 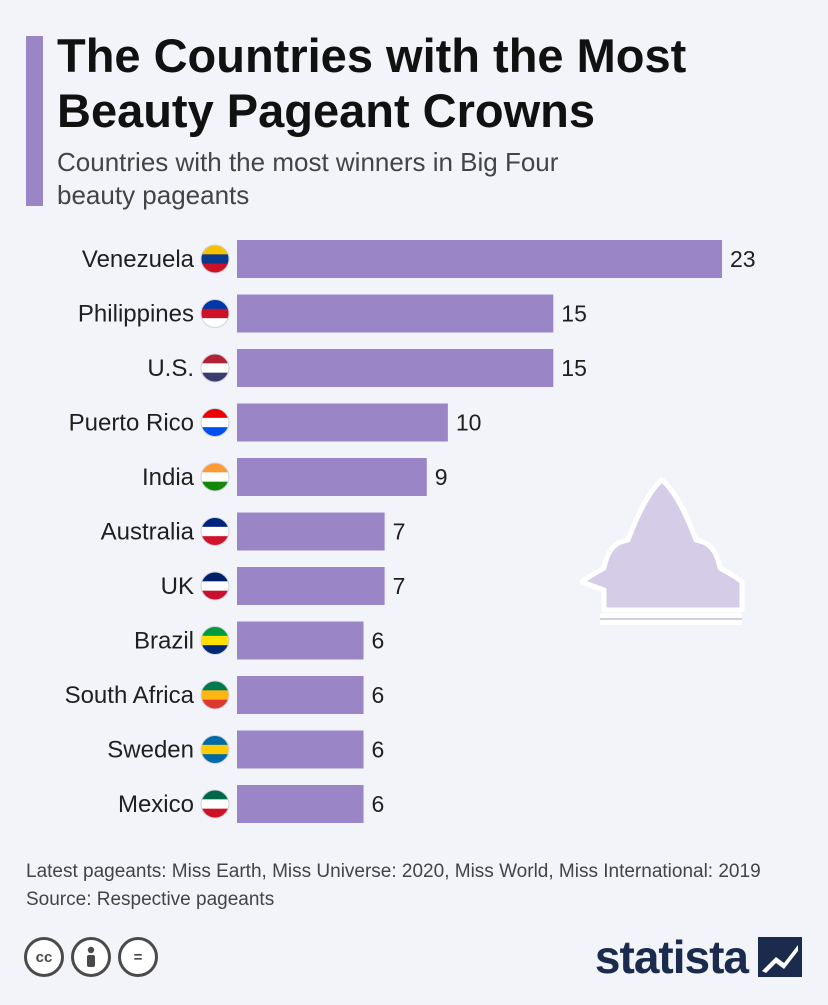 What do you see at coordinates (469, 423) in the screenshot?
I see `value-label: 10` at bounding box center [469, 423].